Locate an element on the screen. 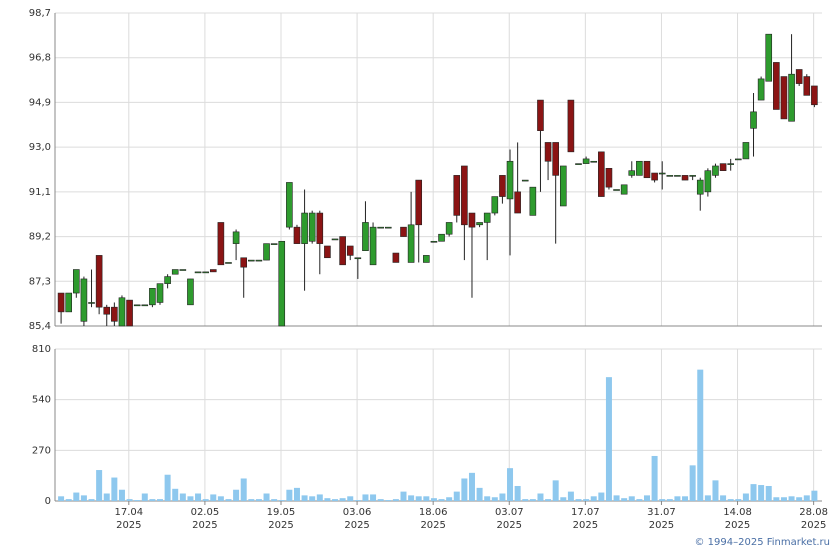  x-tick-label: 03.07 is located at coordinates (509, 512).